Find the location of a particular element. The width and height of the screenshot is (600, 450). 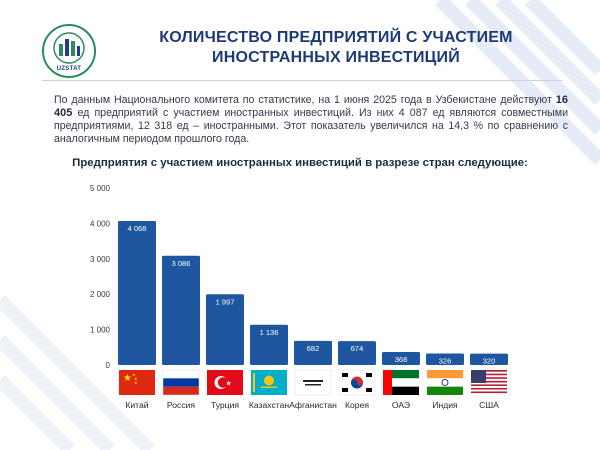

y-tick-label: 2 000 is located at coordinates (100, 294).